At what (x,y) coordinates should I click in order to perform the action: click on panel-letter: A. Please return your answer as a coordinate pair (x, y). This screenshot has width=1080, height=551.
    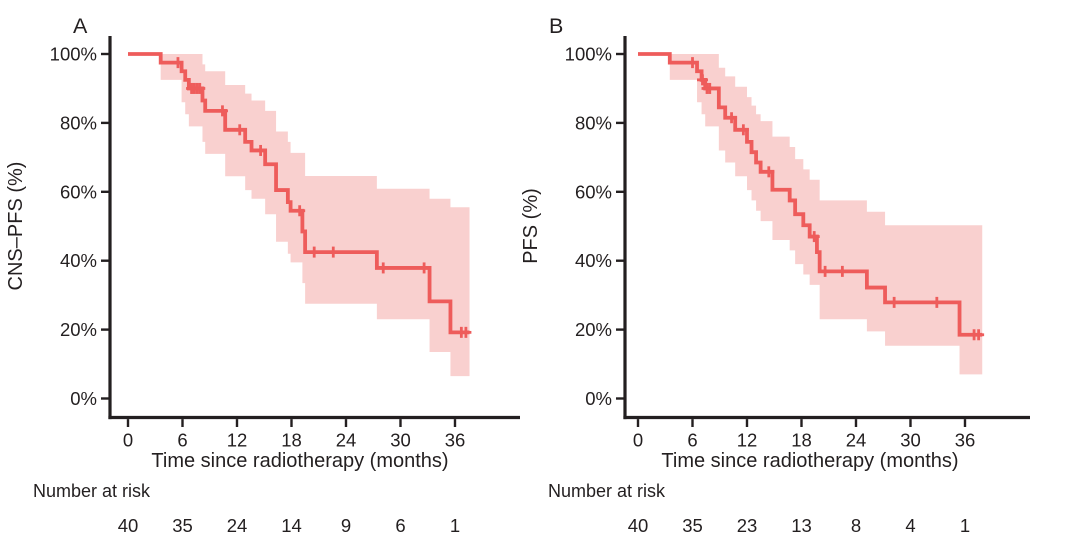
    Looking at the image, I should click on (80, 26).